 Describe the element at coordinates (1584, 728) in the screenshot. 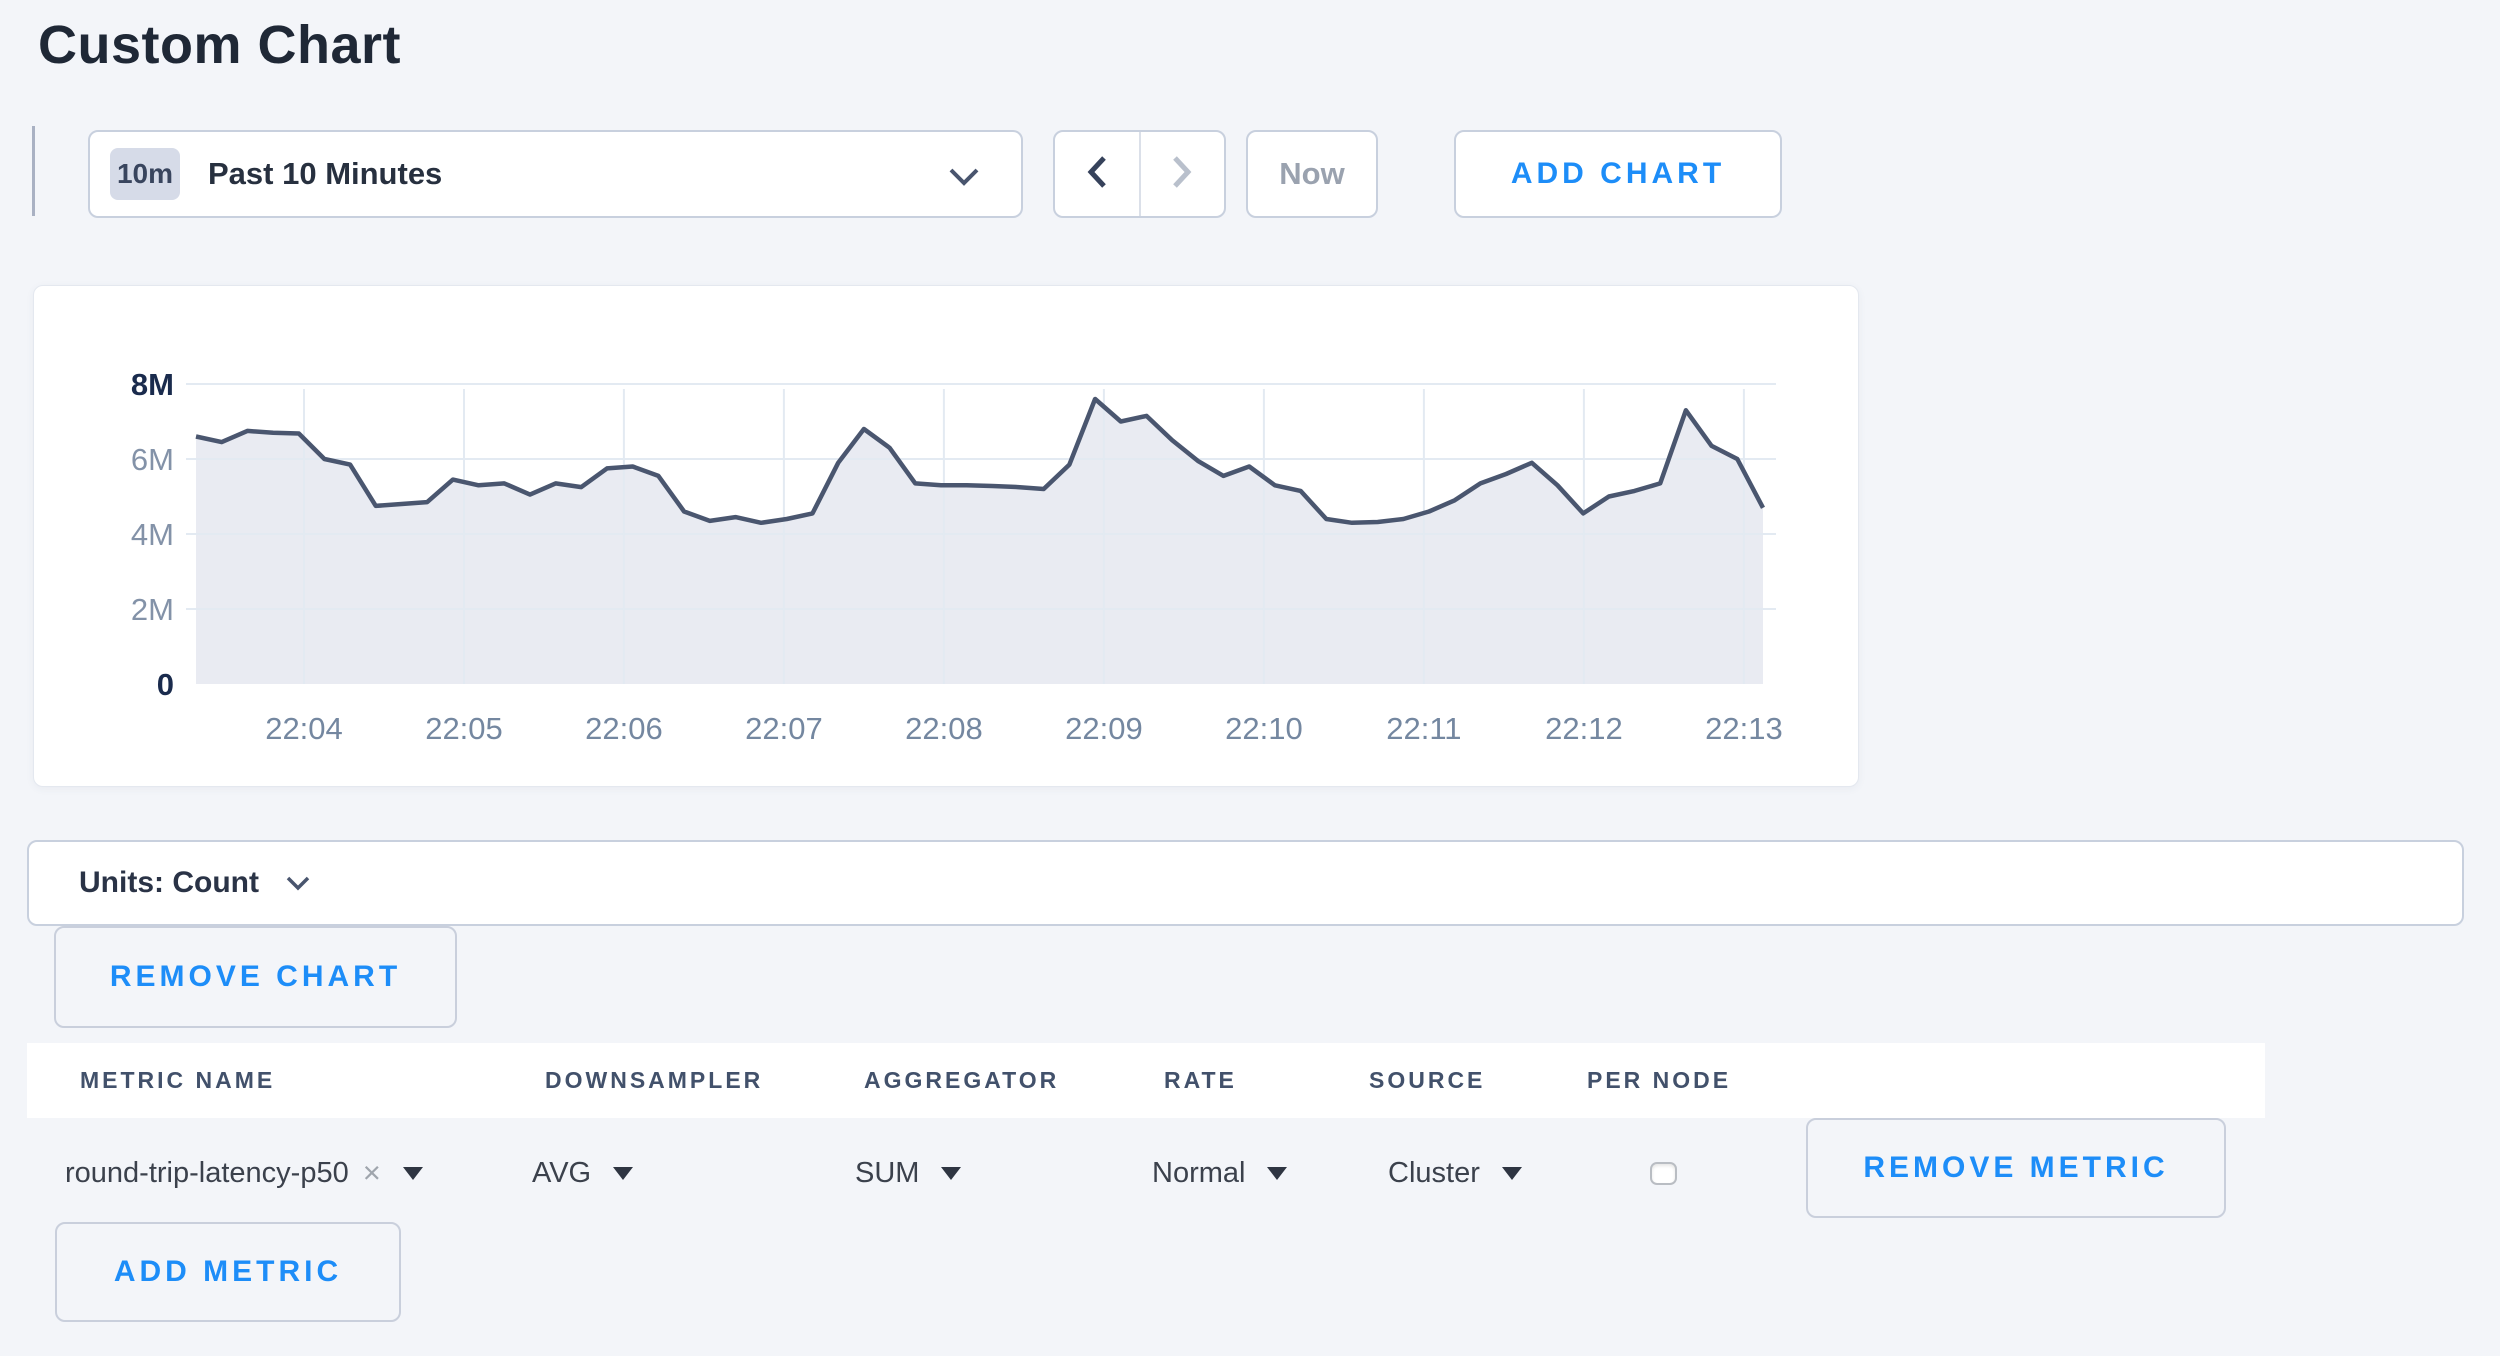

I see `svg-text: 22:12` at that location.